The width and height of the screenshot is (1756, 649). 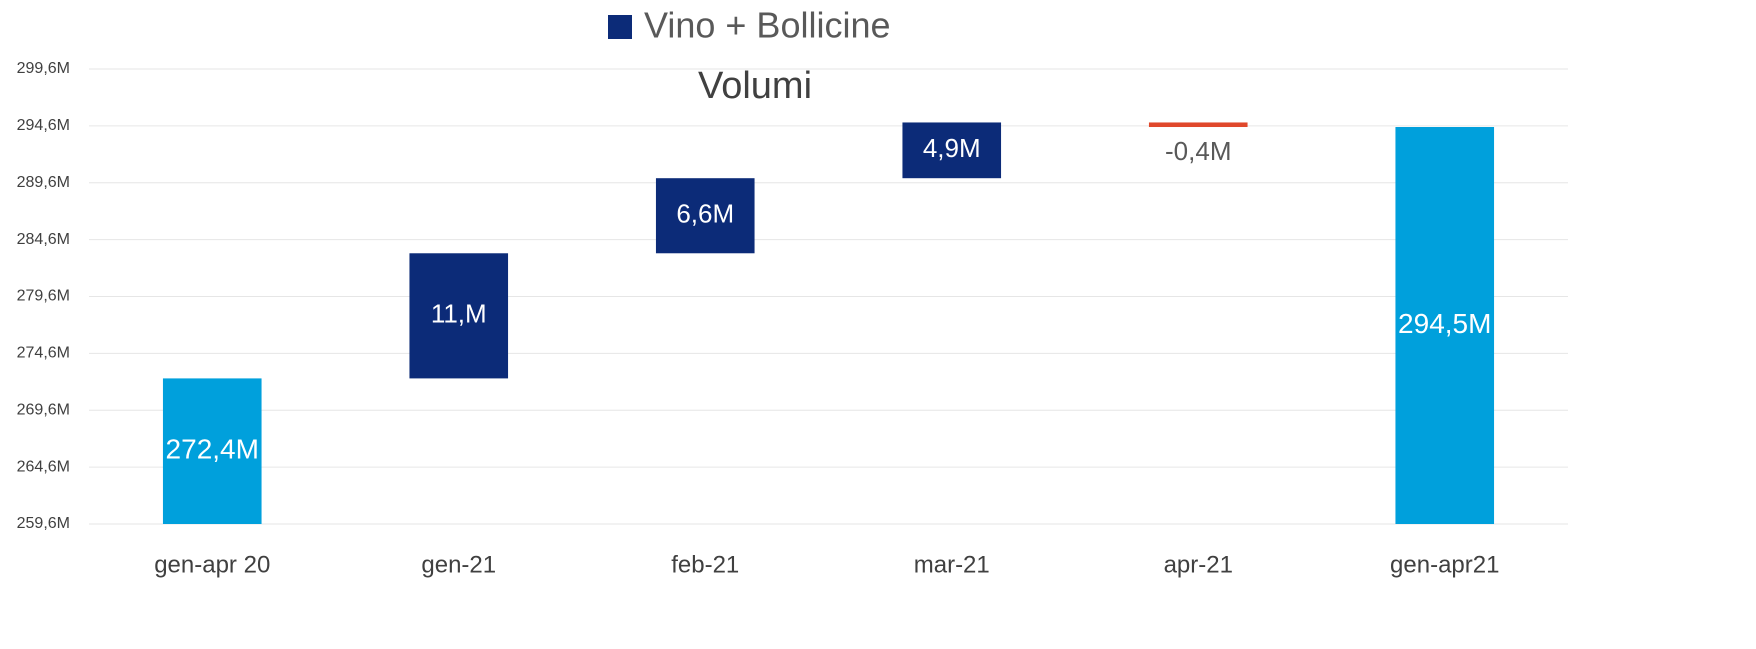 I want to click on x-tick-label: gen-apr 20, so click(x=212, y=564).